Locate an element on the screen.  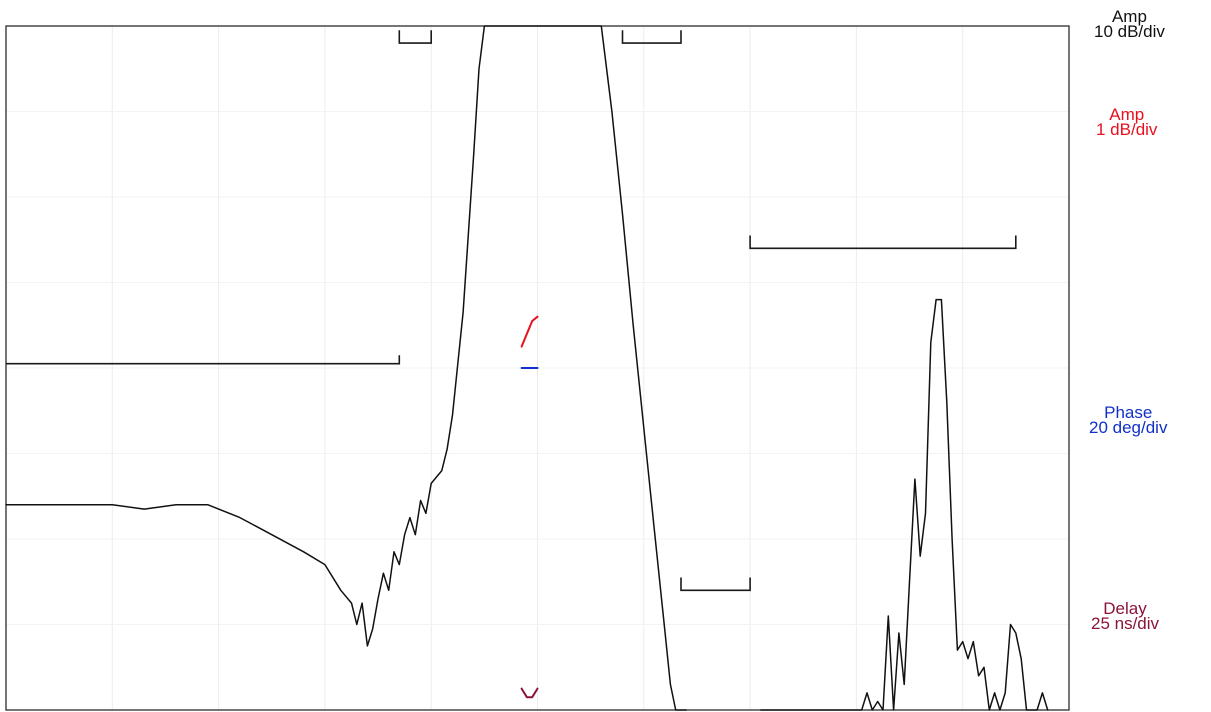
legend-phase: Phase 20 deg/div is located at coordinates (1128, 420).